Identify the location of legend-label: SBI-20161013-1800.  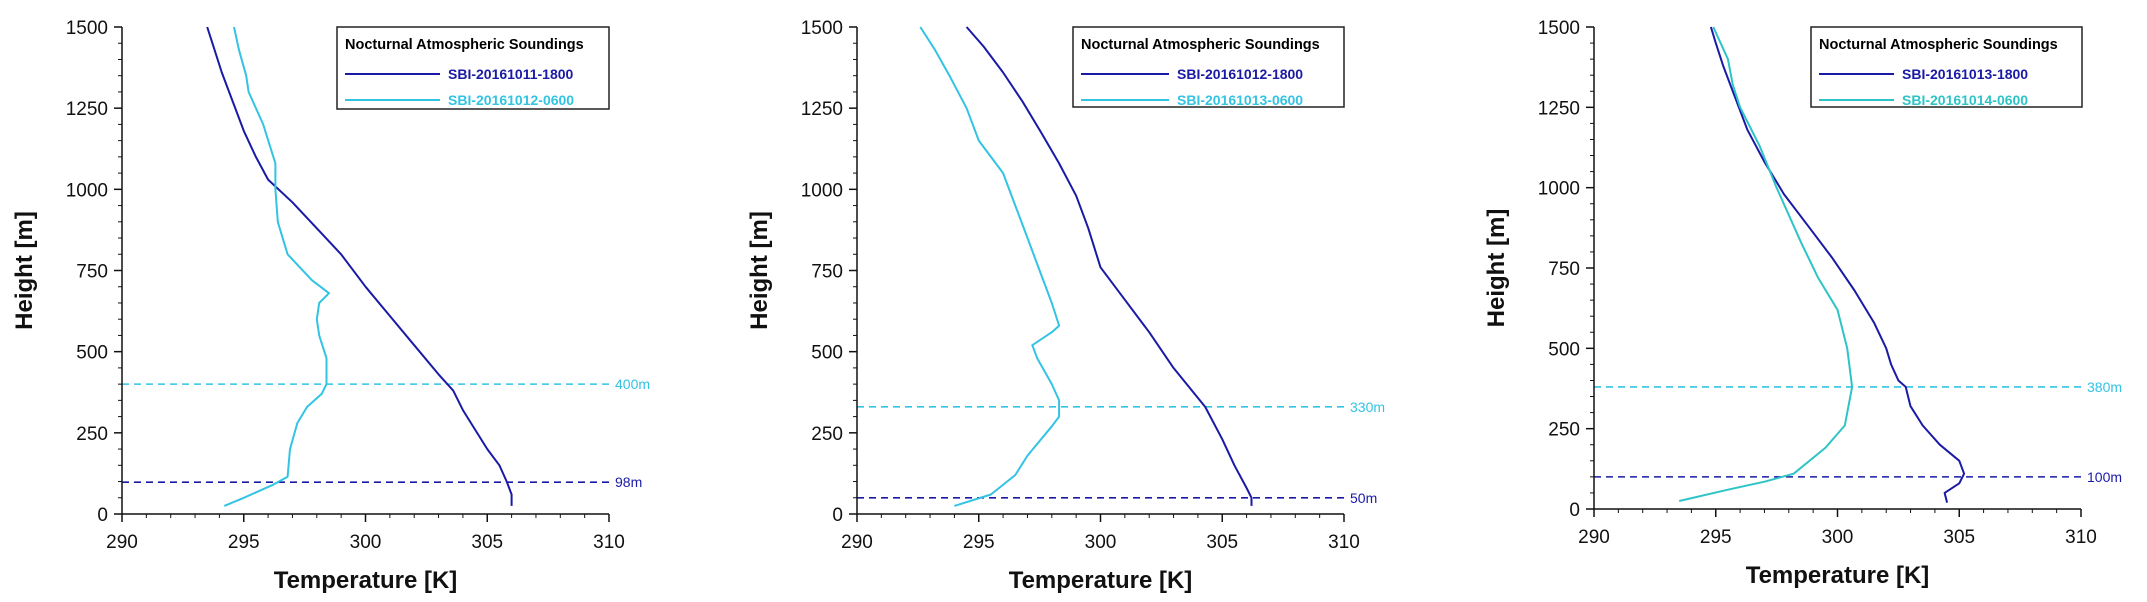
(1965, 74).